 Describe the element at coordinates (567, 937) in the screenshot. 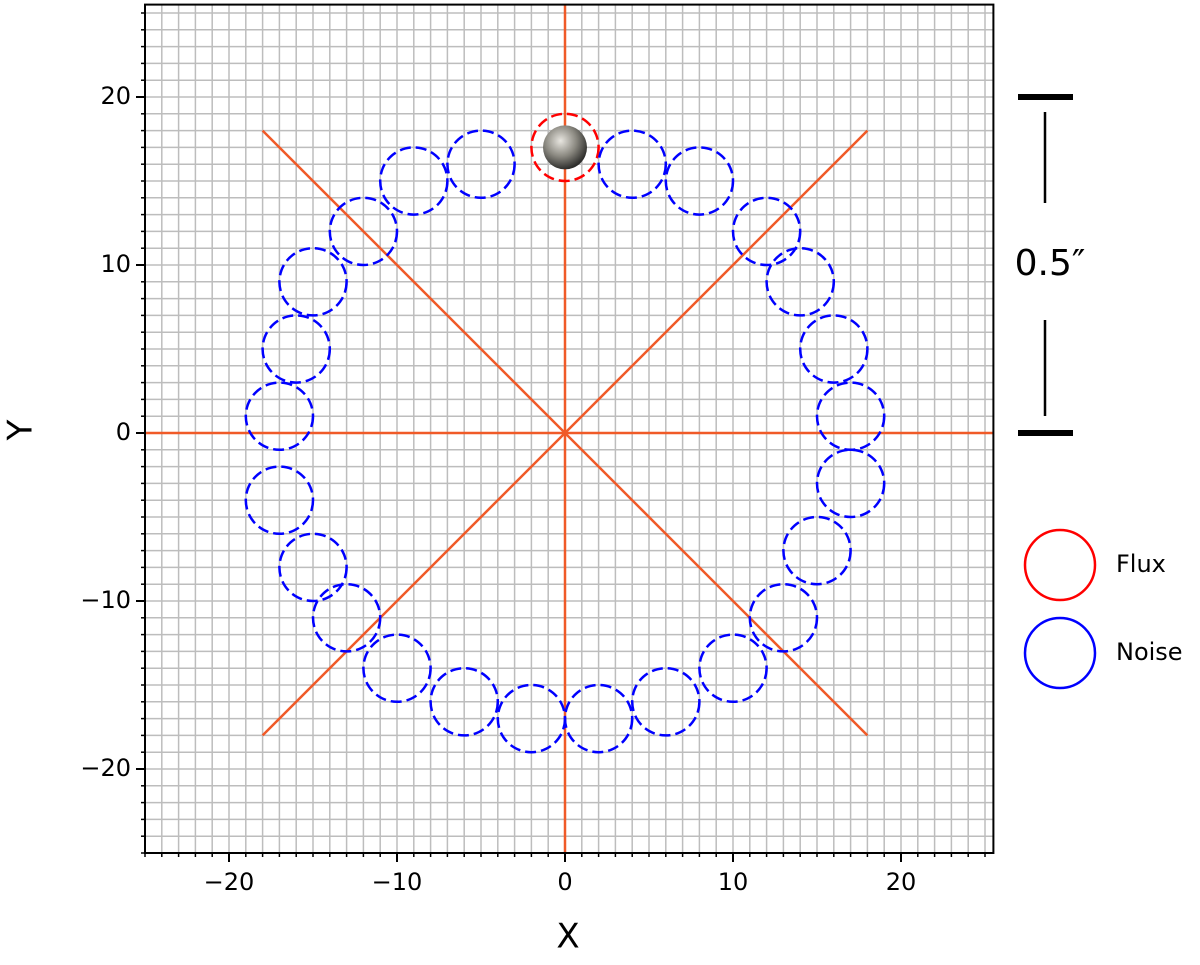

I see `x-axis-label: X` at that location.